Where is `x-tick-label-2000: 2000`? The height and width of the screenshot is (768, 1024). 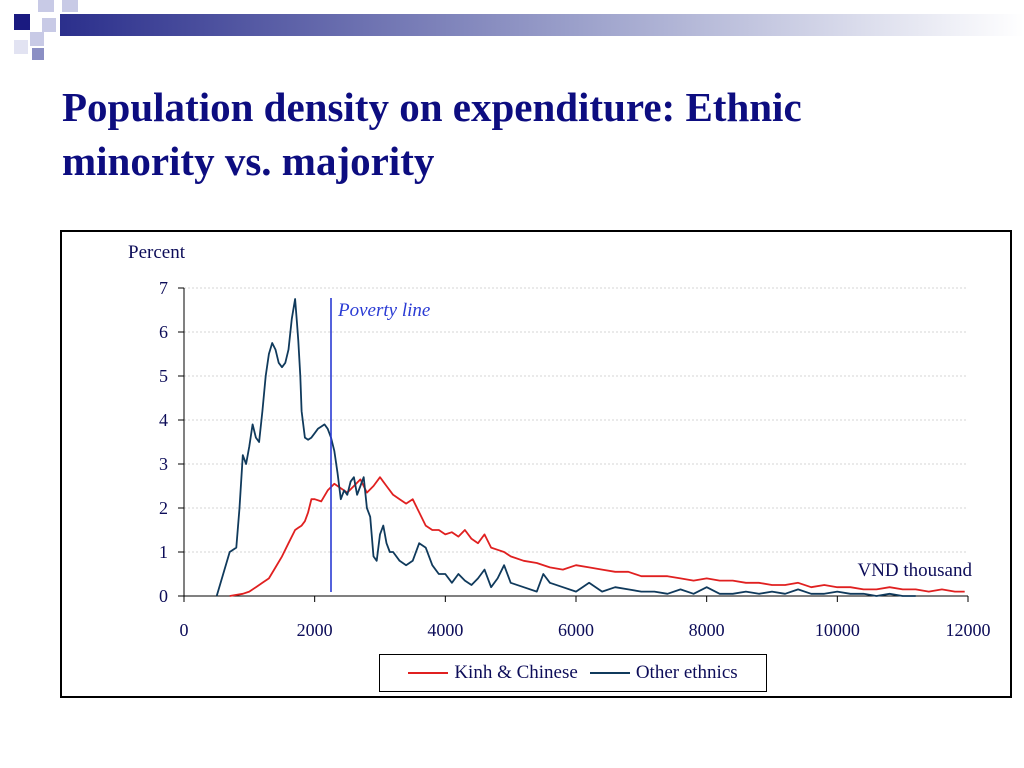
x-tick-label-2000: 2000 is located at coordinates (315, 630).